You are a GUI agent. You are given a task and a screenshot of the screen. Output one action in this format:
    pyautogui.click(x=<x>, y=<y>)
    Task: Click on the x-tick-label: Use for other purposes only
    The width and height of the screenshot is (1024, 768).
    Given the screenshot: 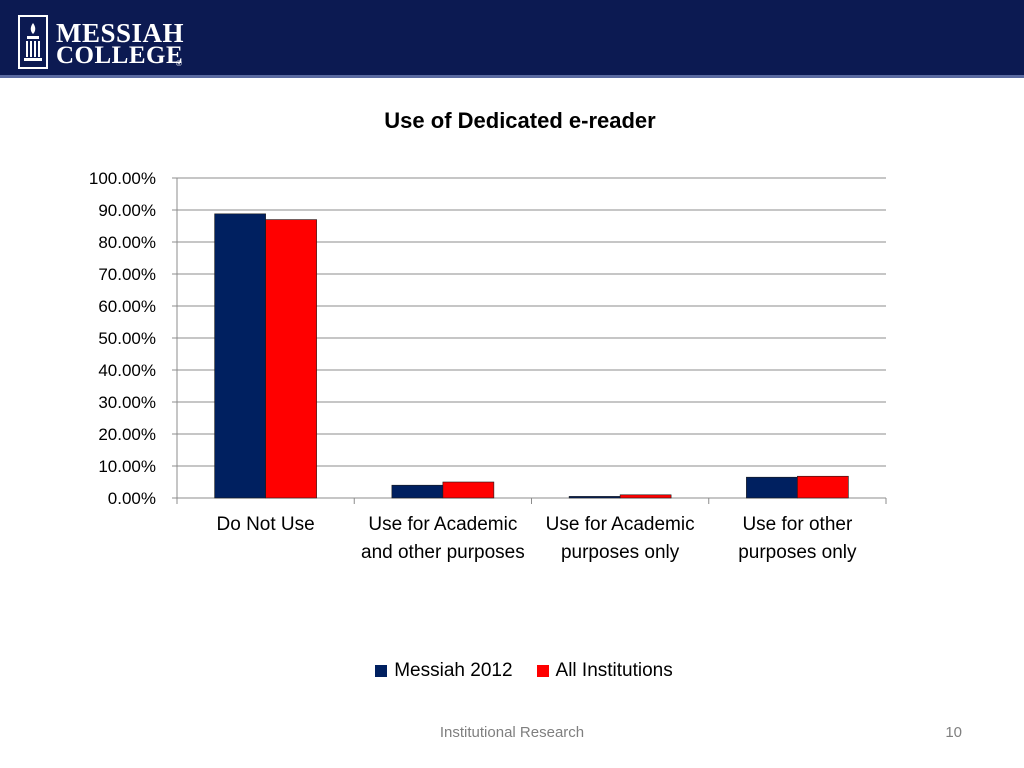 What is the action you would take?
    pyautogui.click(x=797, y=538)
    